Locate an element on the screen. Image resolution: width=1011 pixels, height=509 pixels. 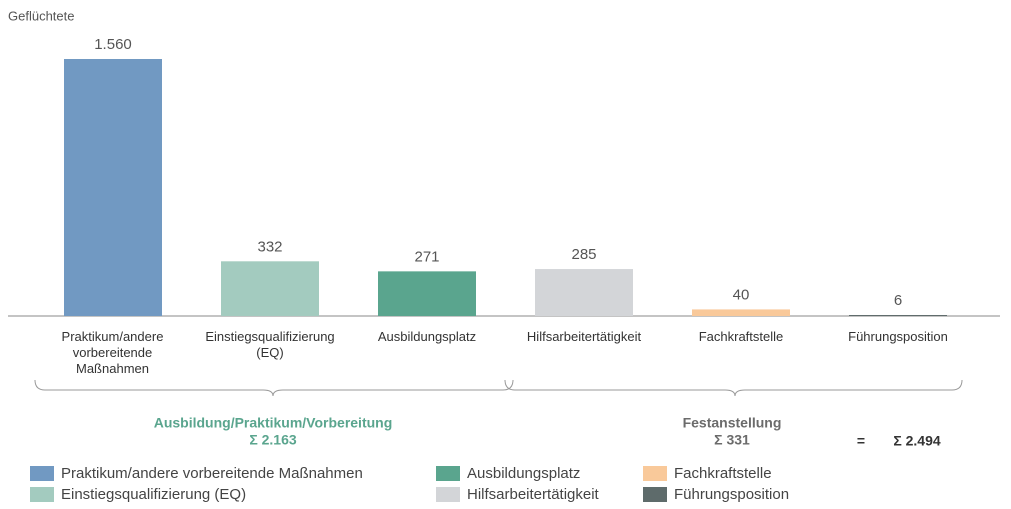
legend-label: Einstiegsqualifizierung (EQ) is located at coordinates (153, 494).